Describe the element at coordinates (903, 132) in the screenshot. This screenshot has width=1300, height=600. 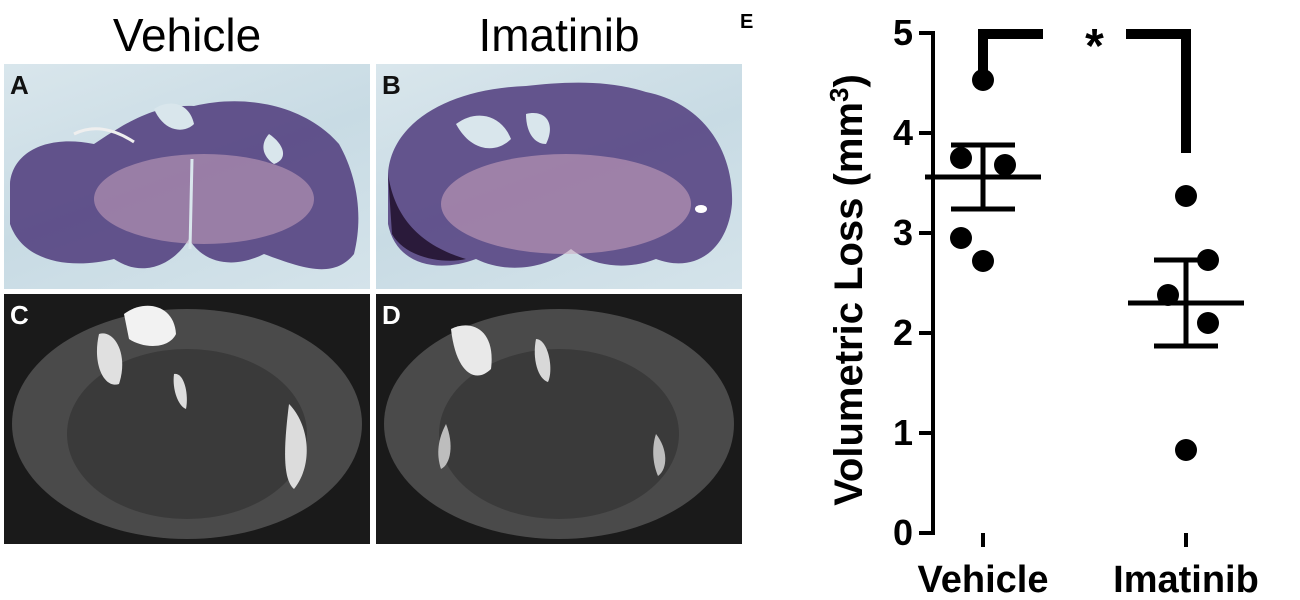
I see `y-tick-label: 4` at that location.